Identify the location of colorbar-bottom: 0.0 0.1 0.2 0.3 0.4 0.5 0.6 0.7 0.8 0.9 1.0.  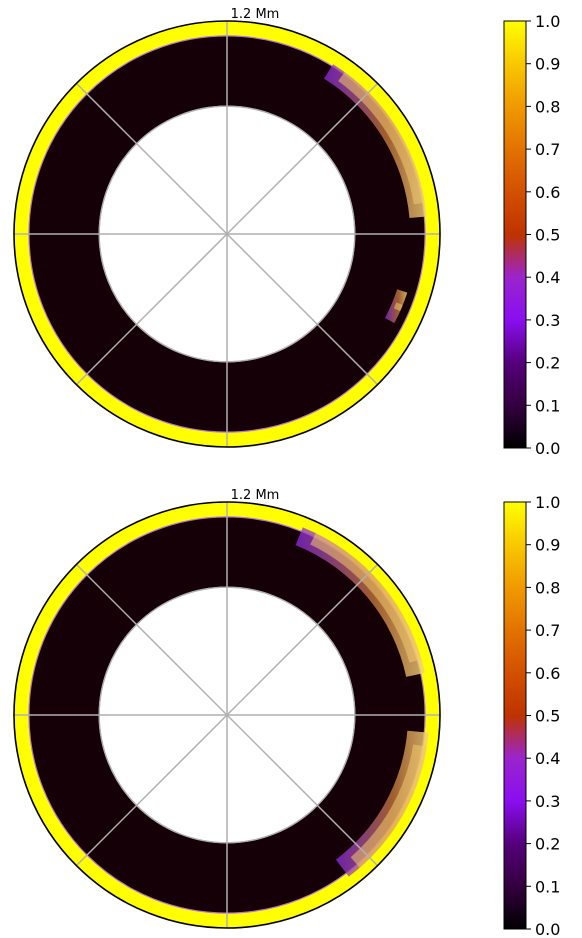
(531, 715).